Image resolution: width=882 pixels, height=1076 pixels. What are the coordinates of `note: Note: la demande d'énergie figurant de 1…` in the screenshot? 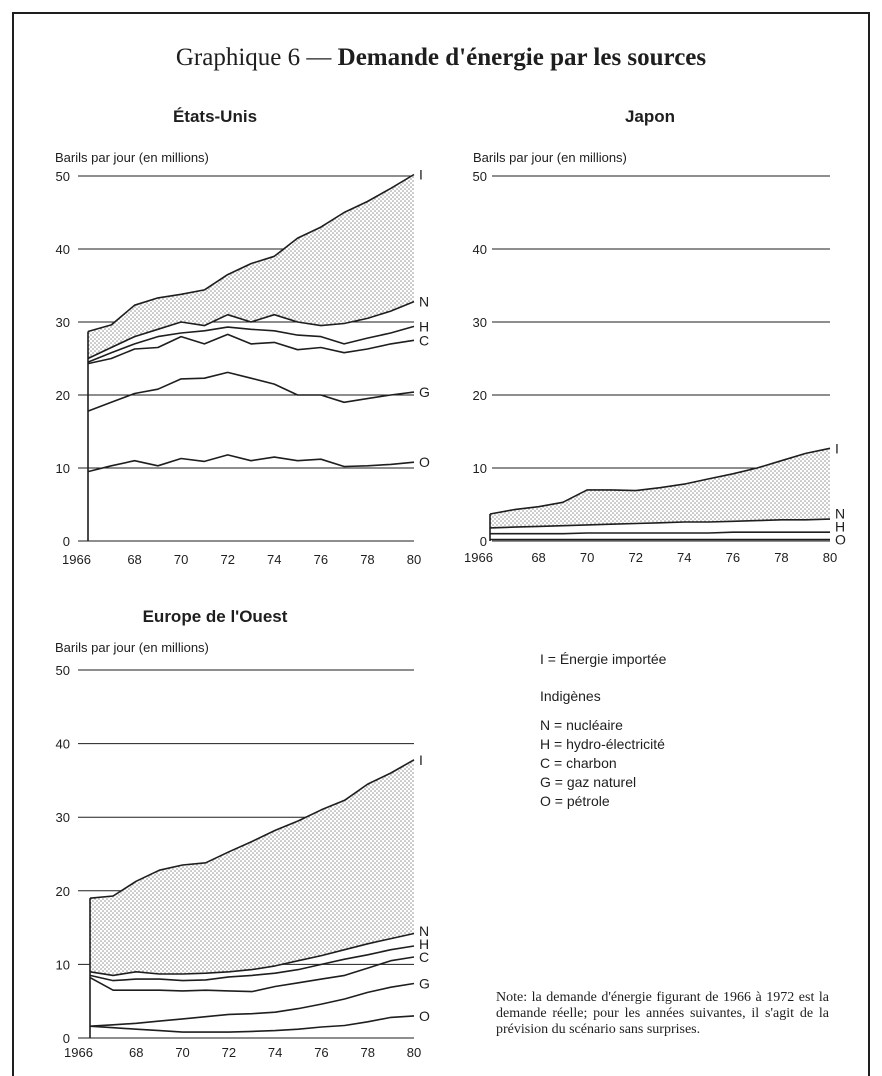 It's located at (662, 1013).